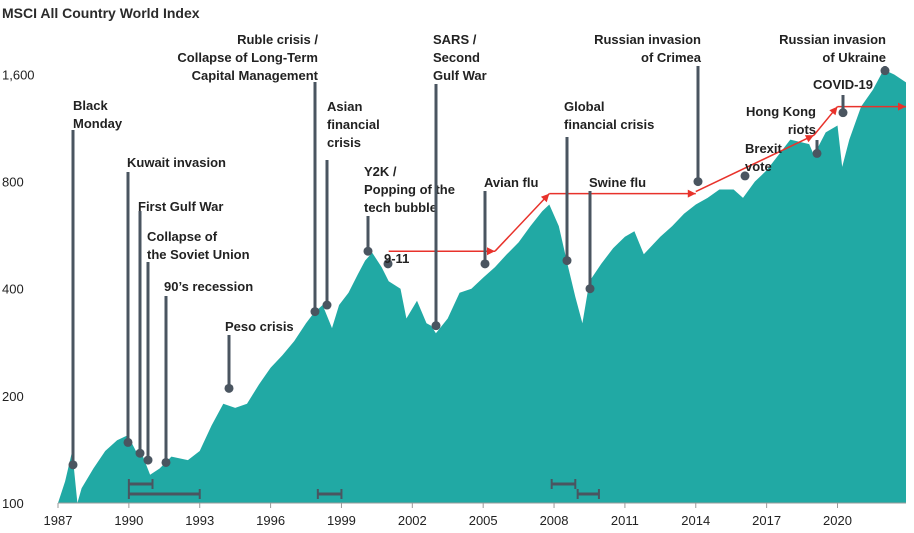 The width and height of the screenshot is (914, 533). Describe the element at coordinates (625, 520) in the screenshot. I see `x-tick-label: 2011` at that location.